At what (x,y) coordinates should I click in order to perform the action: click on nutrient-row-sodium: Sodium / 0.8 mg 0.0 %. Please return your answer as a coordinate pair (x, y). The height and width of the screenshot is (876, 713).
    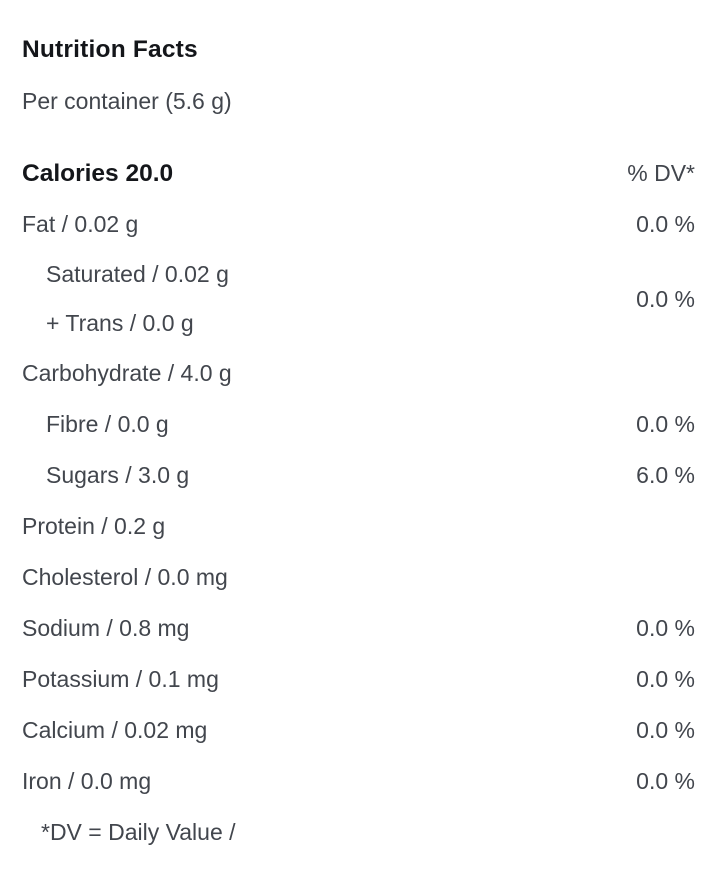
    Looking at the image, I should click on (358, 628).